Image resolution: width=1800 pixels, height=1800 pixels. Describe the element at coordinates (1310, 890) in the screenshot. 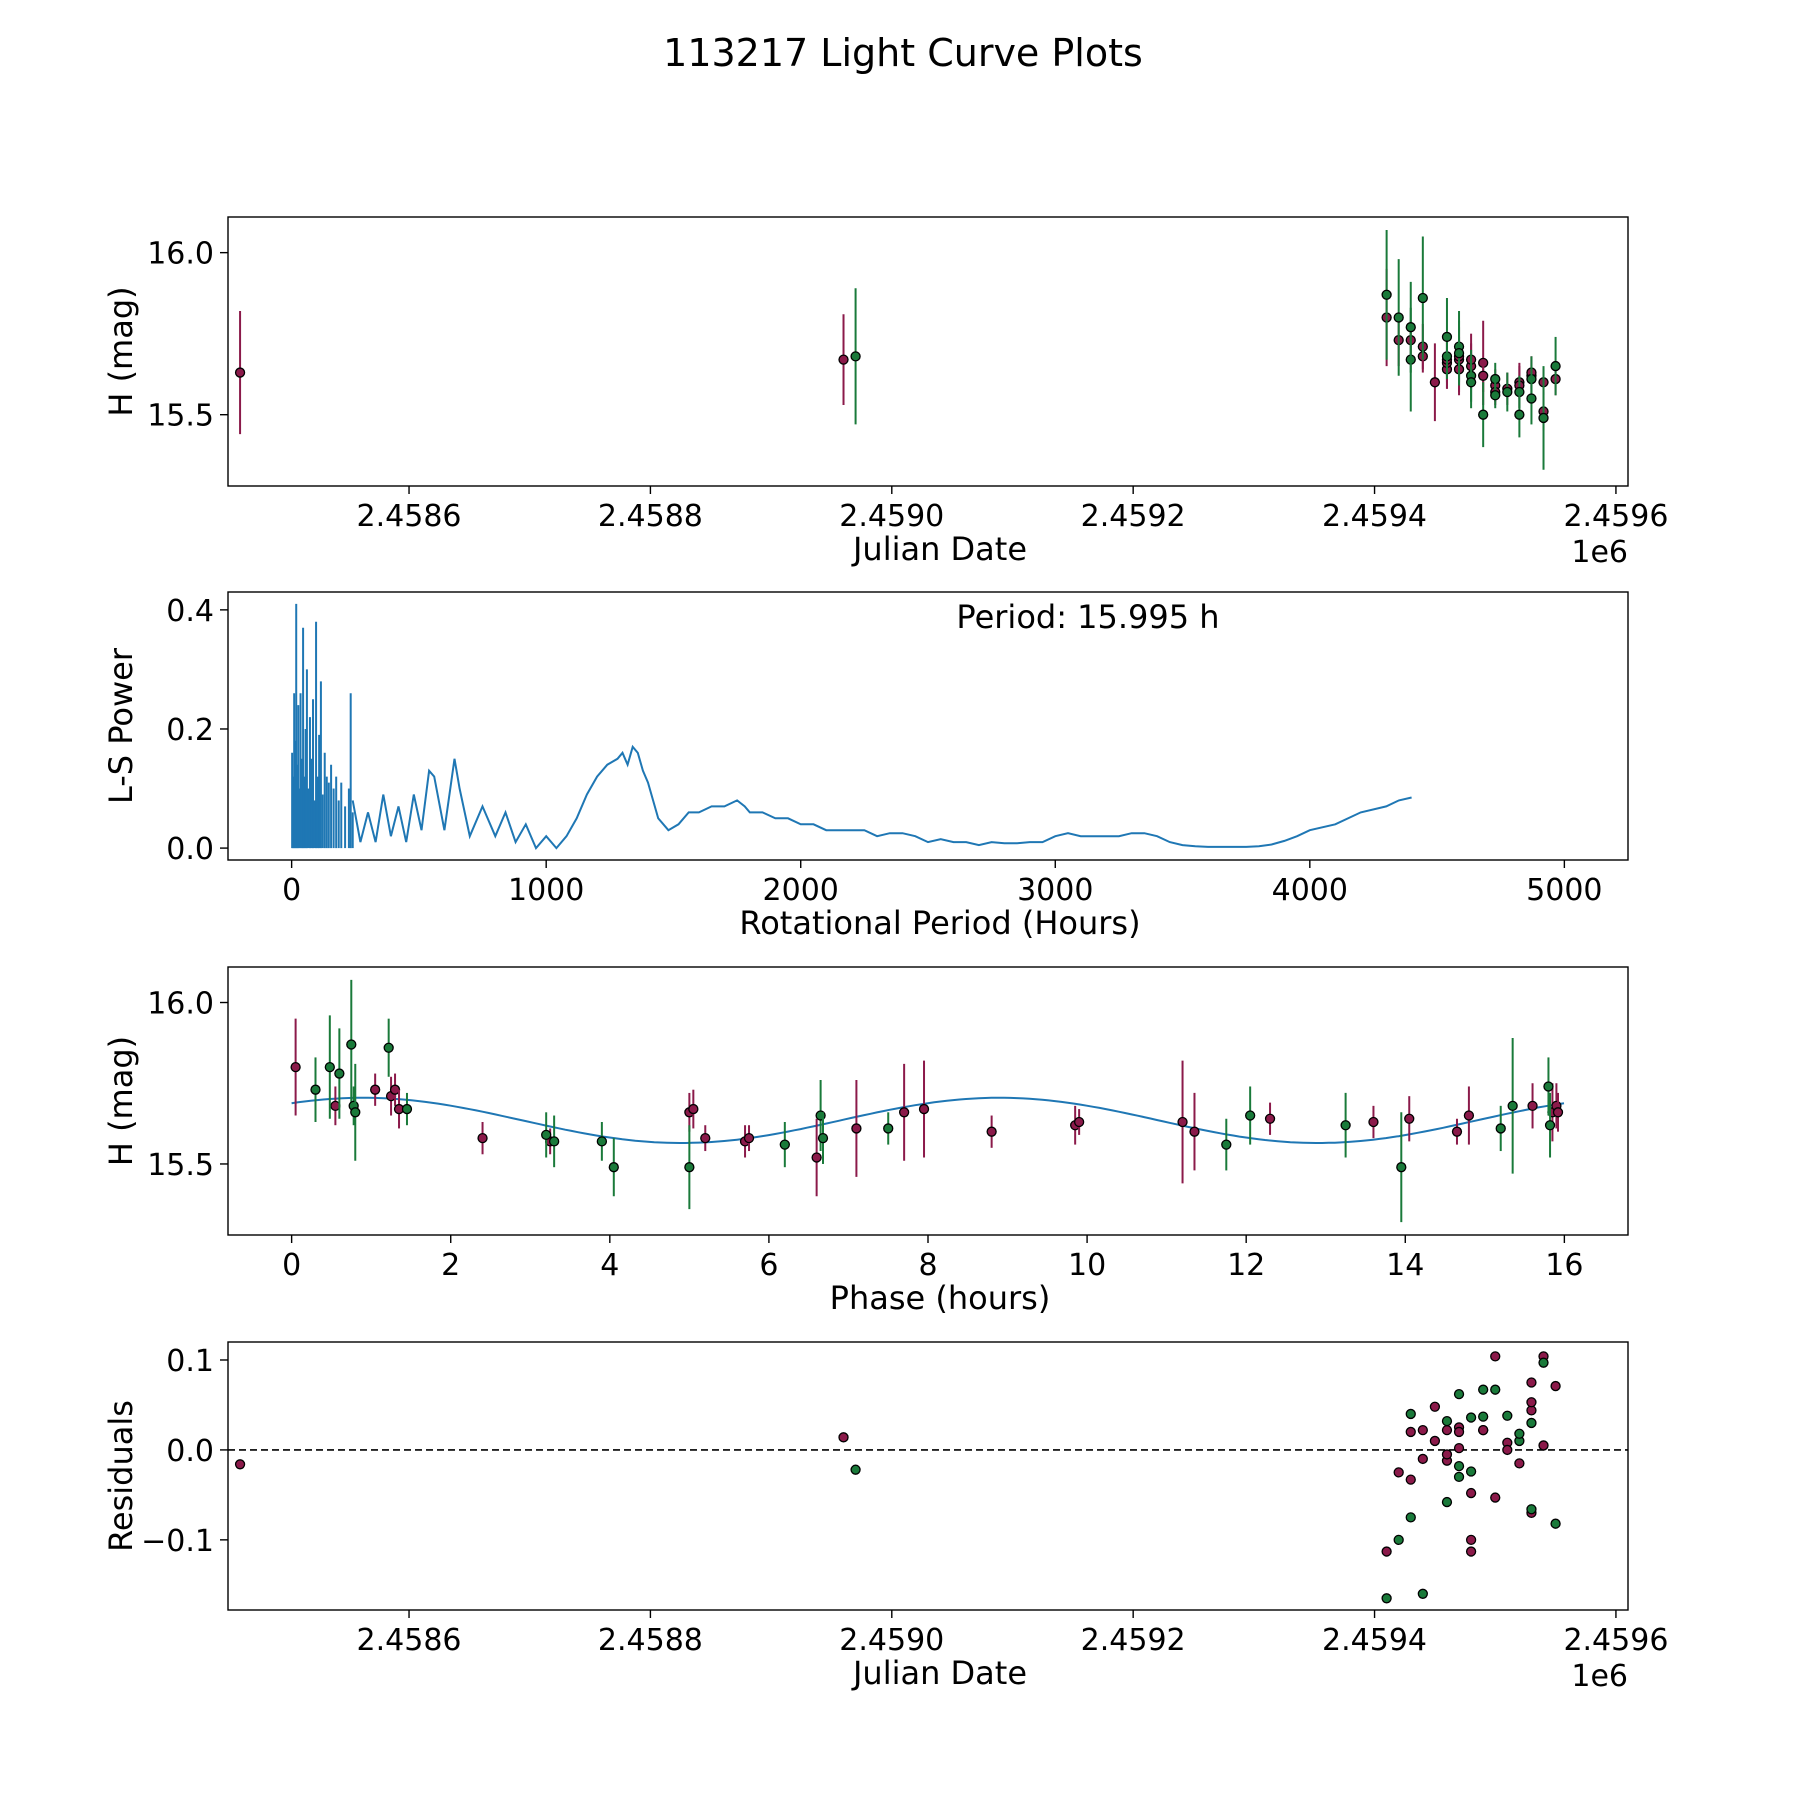

I see `ls-x-tick-label: 4000` at that location.